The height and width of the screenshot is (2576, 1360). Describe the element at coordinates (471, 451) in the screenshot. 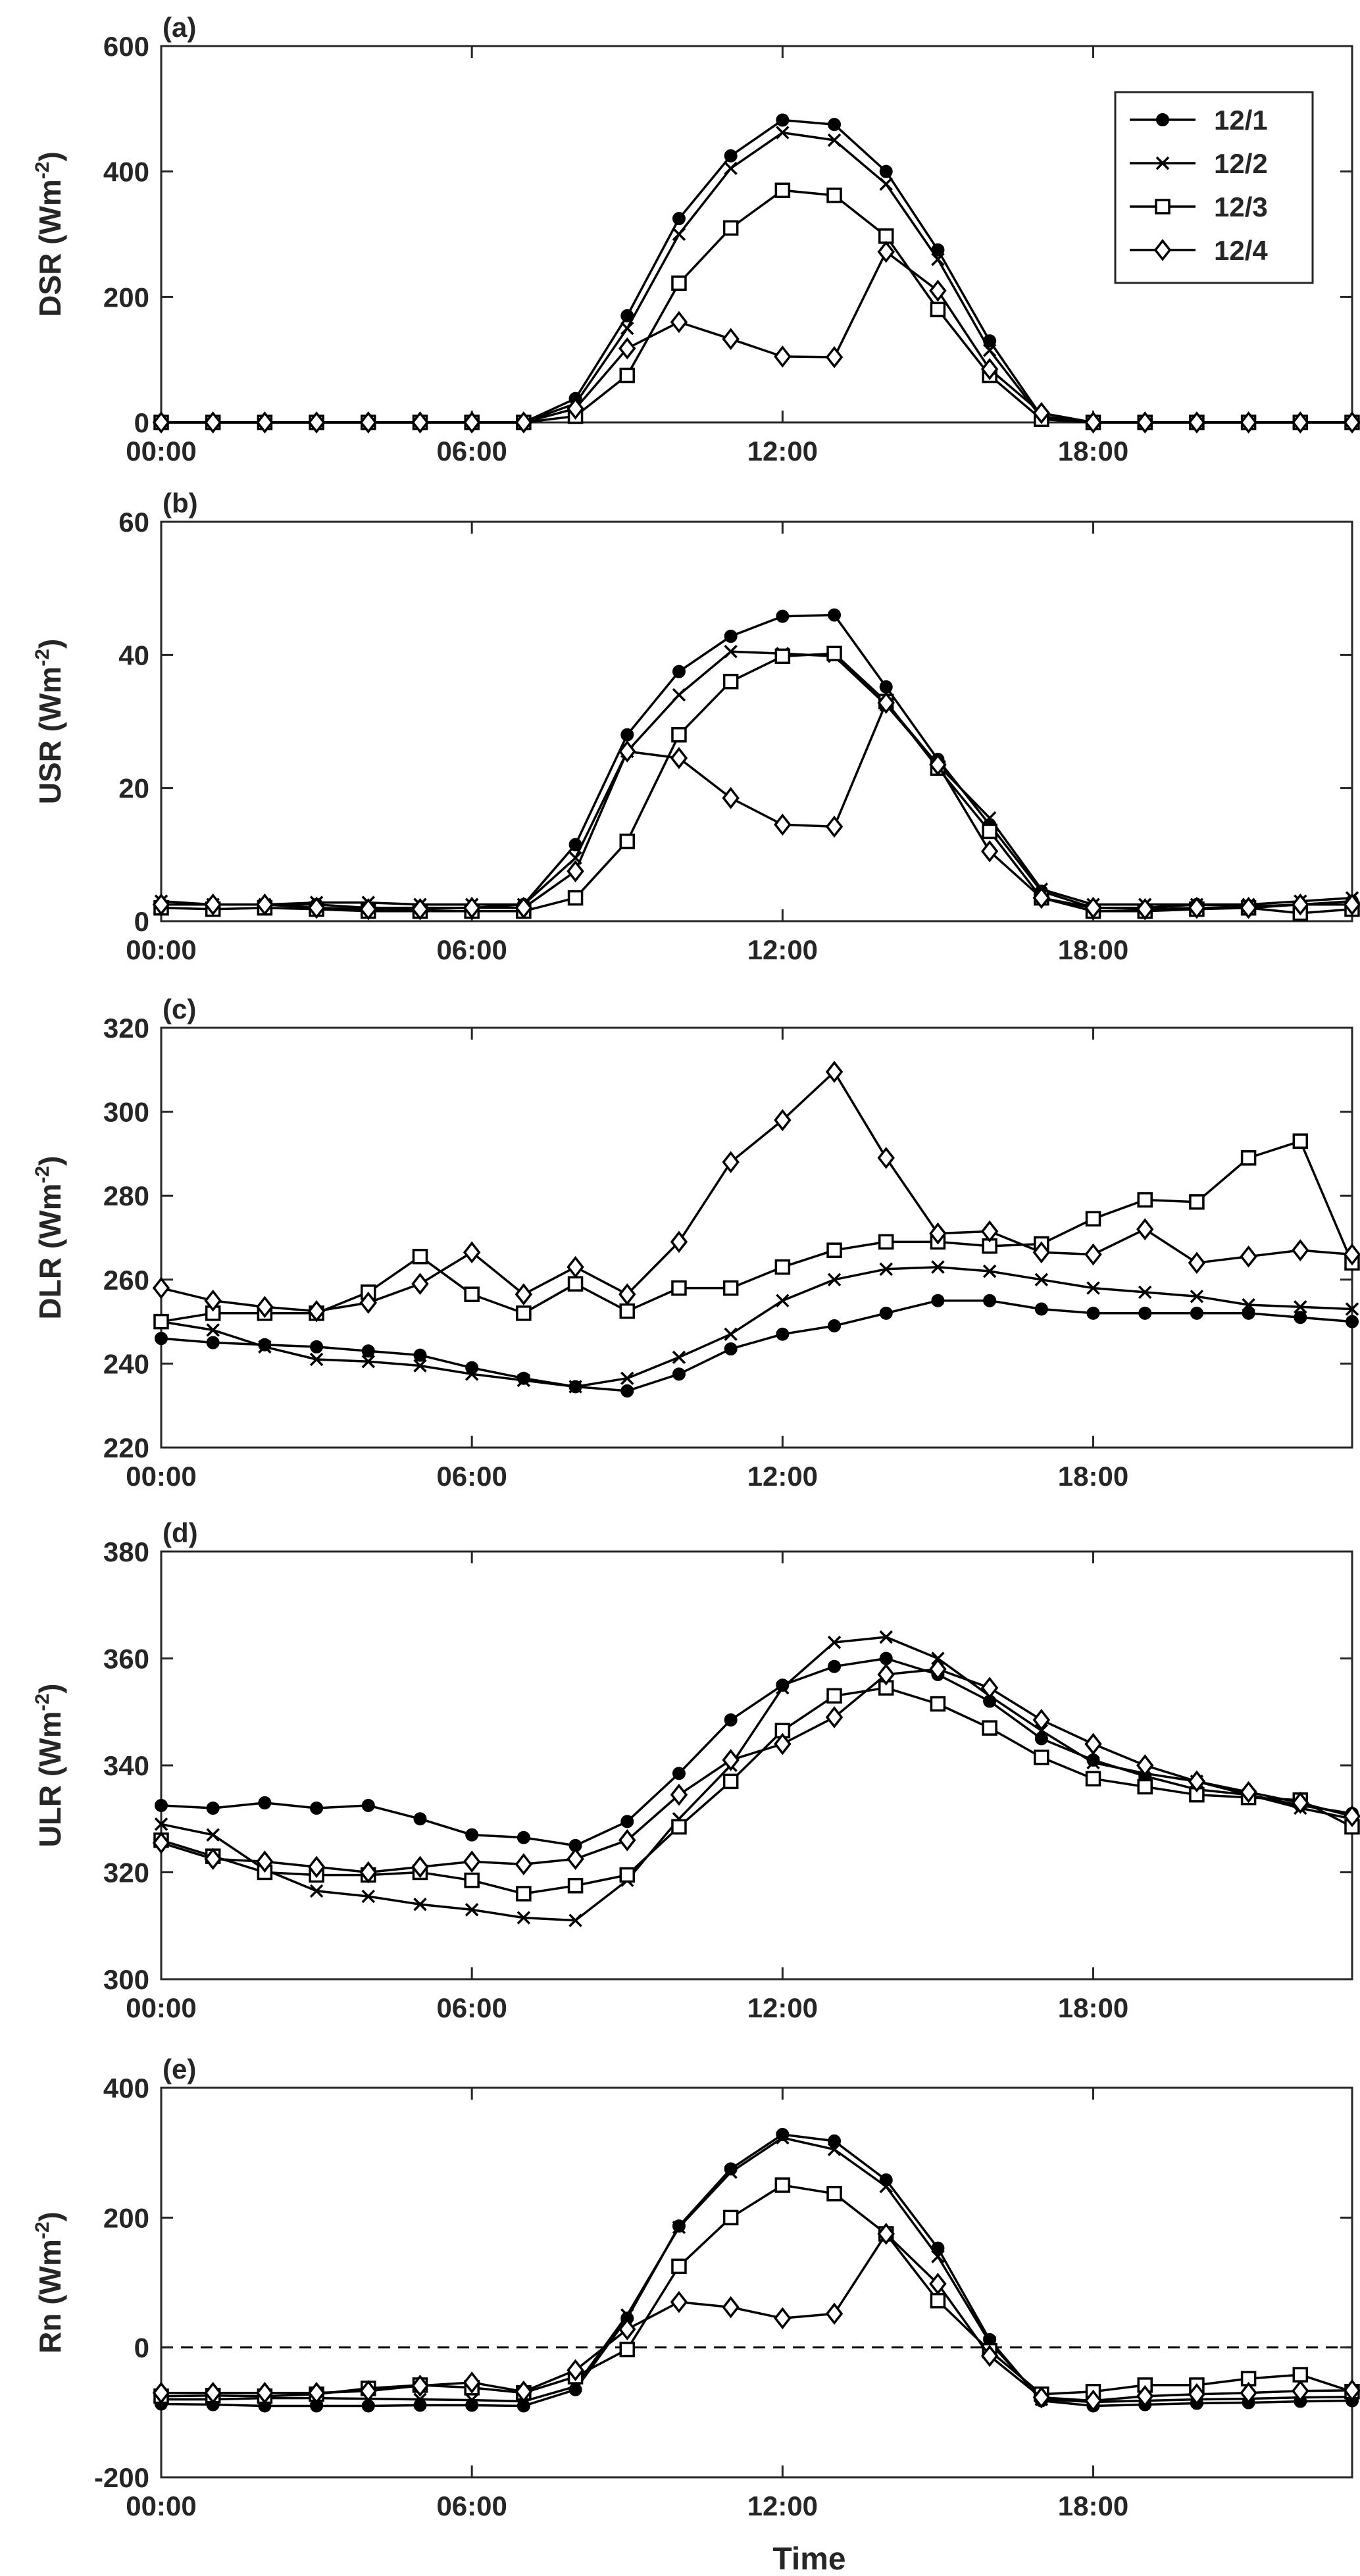

I see `x-tick-label: 06:00` at that location.